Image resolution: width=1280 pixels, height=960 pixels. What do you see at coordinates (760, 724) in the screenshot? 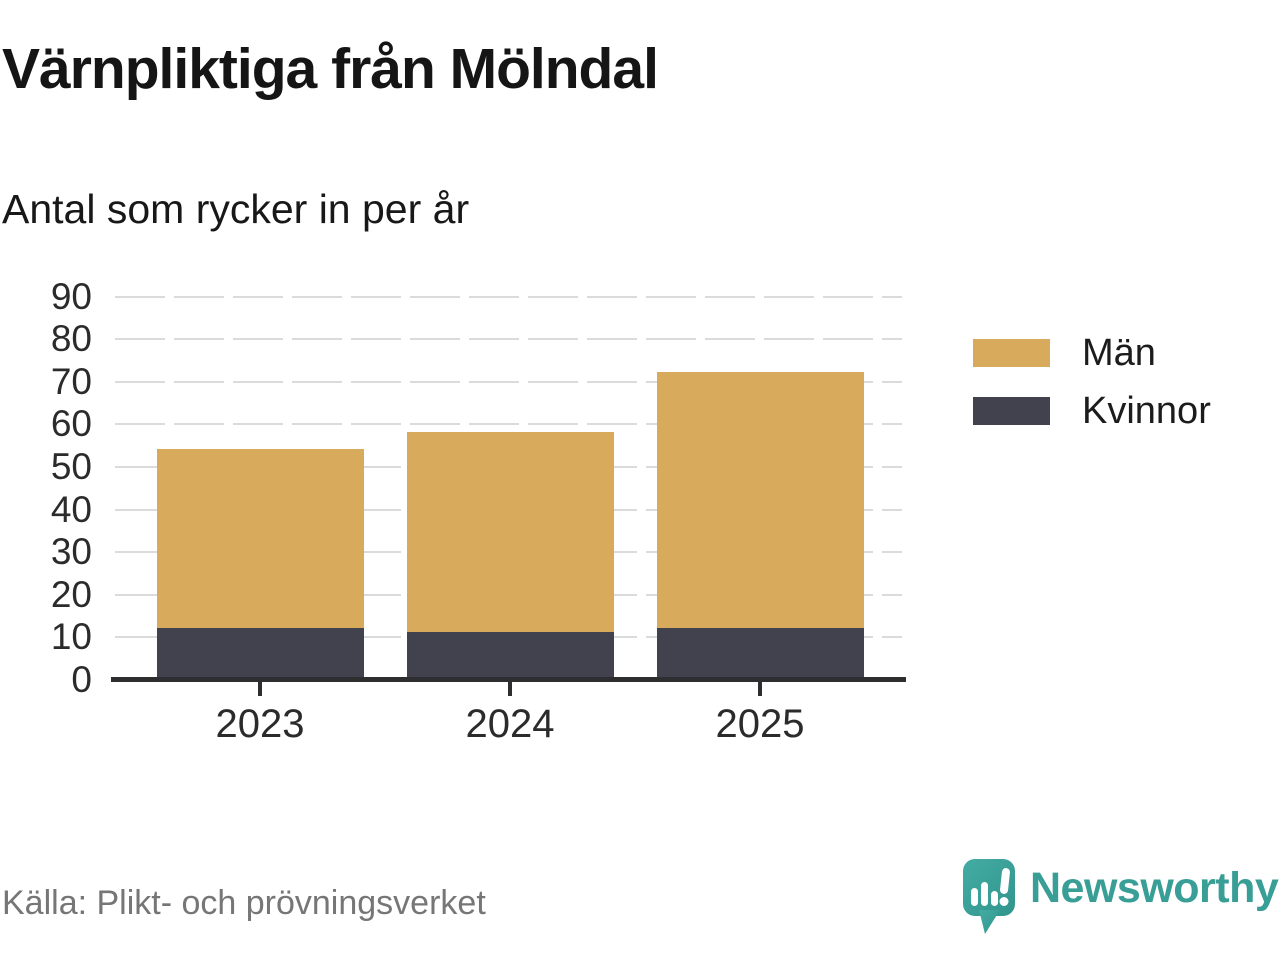
I see `x-axis-label-2025: 2025` at bounding box center [760, 724].